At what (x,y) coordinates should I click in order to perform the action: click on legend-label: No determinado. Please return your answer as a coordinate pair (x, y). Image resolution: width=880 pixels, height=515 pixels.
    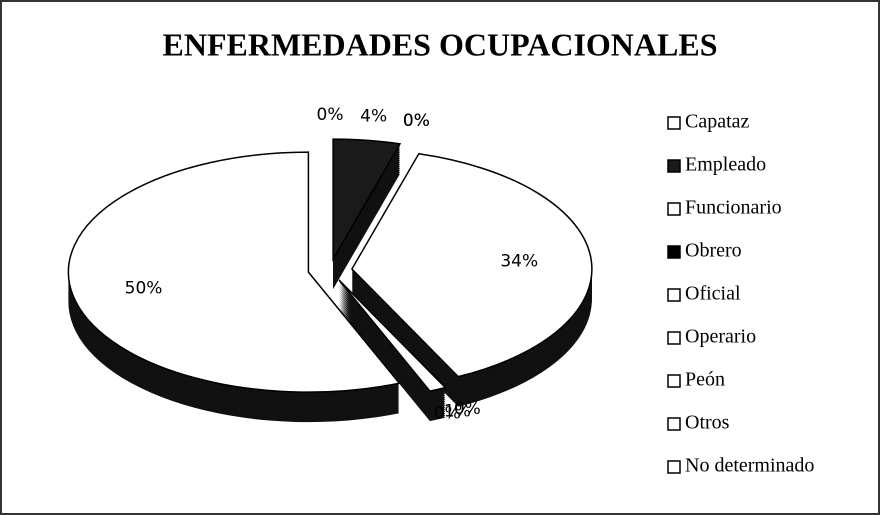
    Looking at the image, I should click on (749, 466).